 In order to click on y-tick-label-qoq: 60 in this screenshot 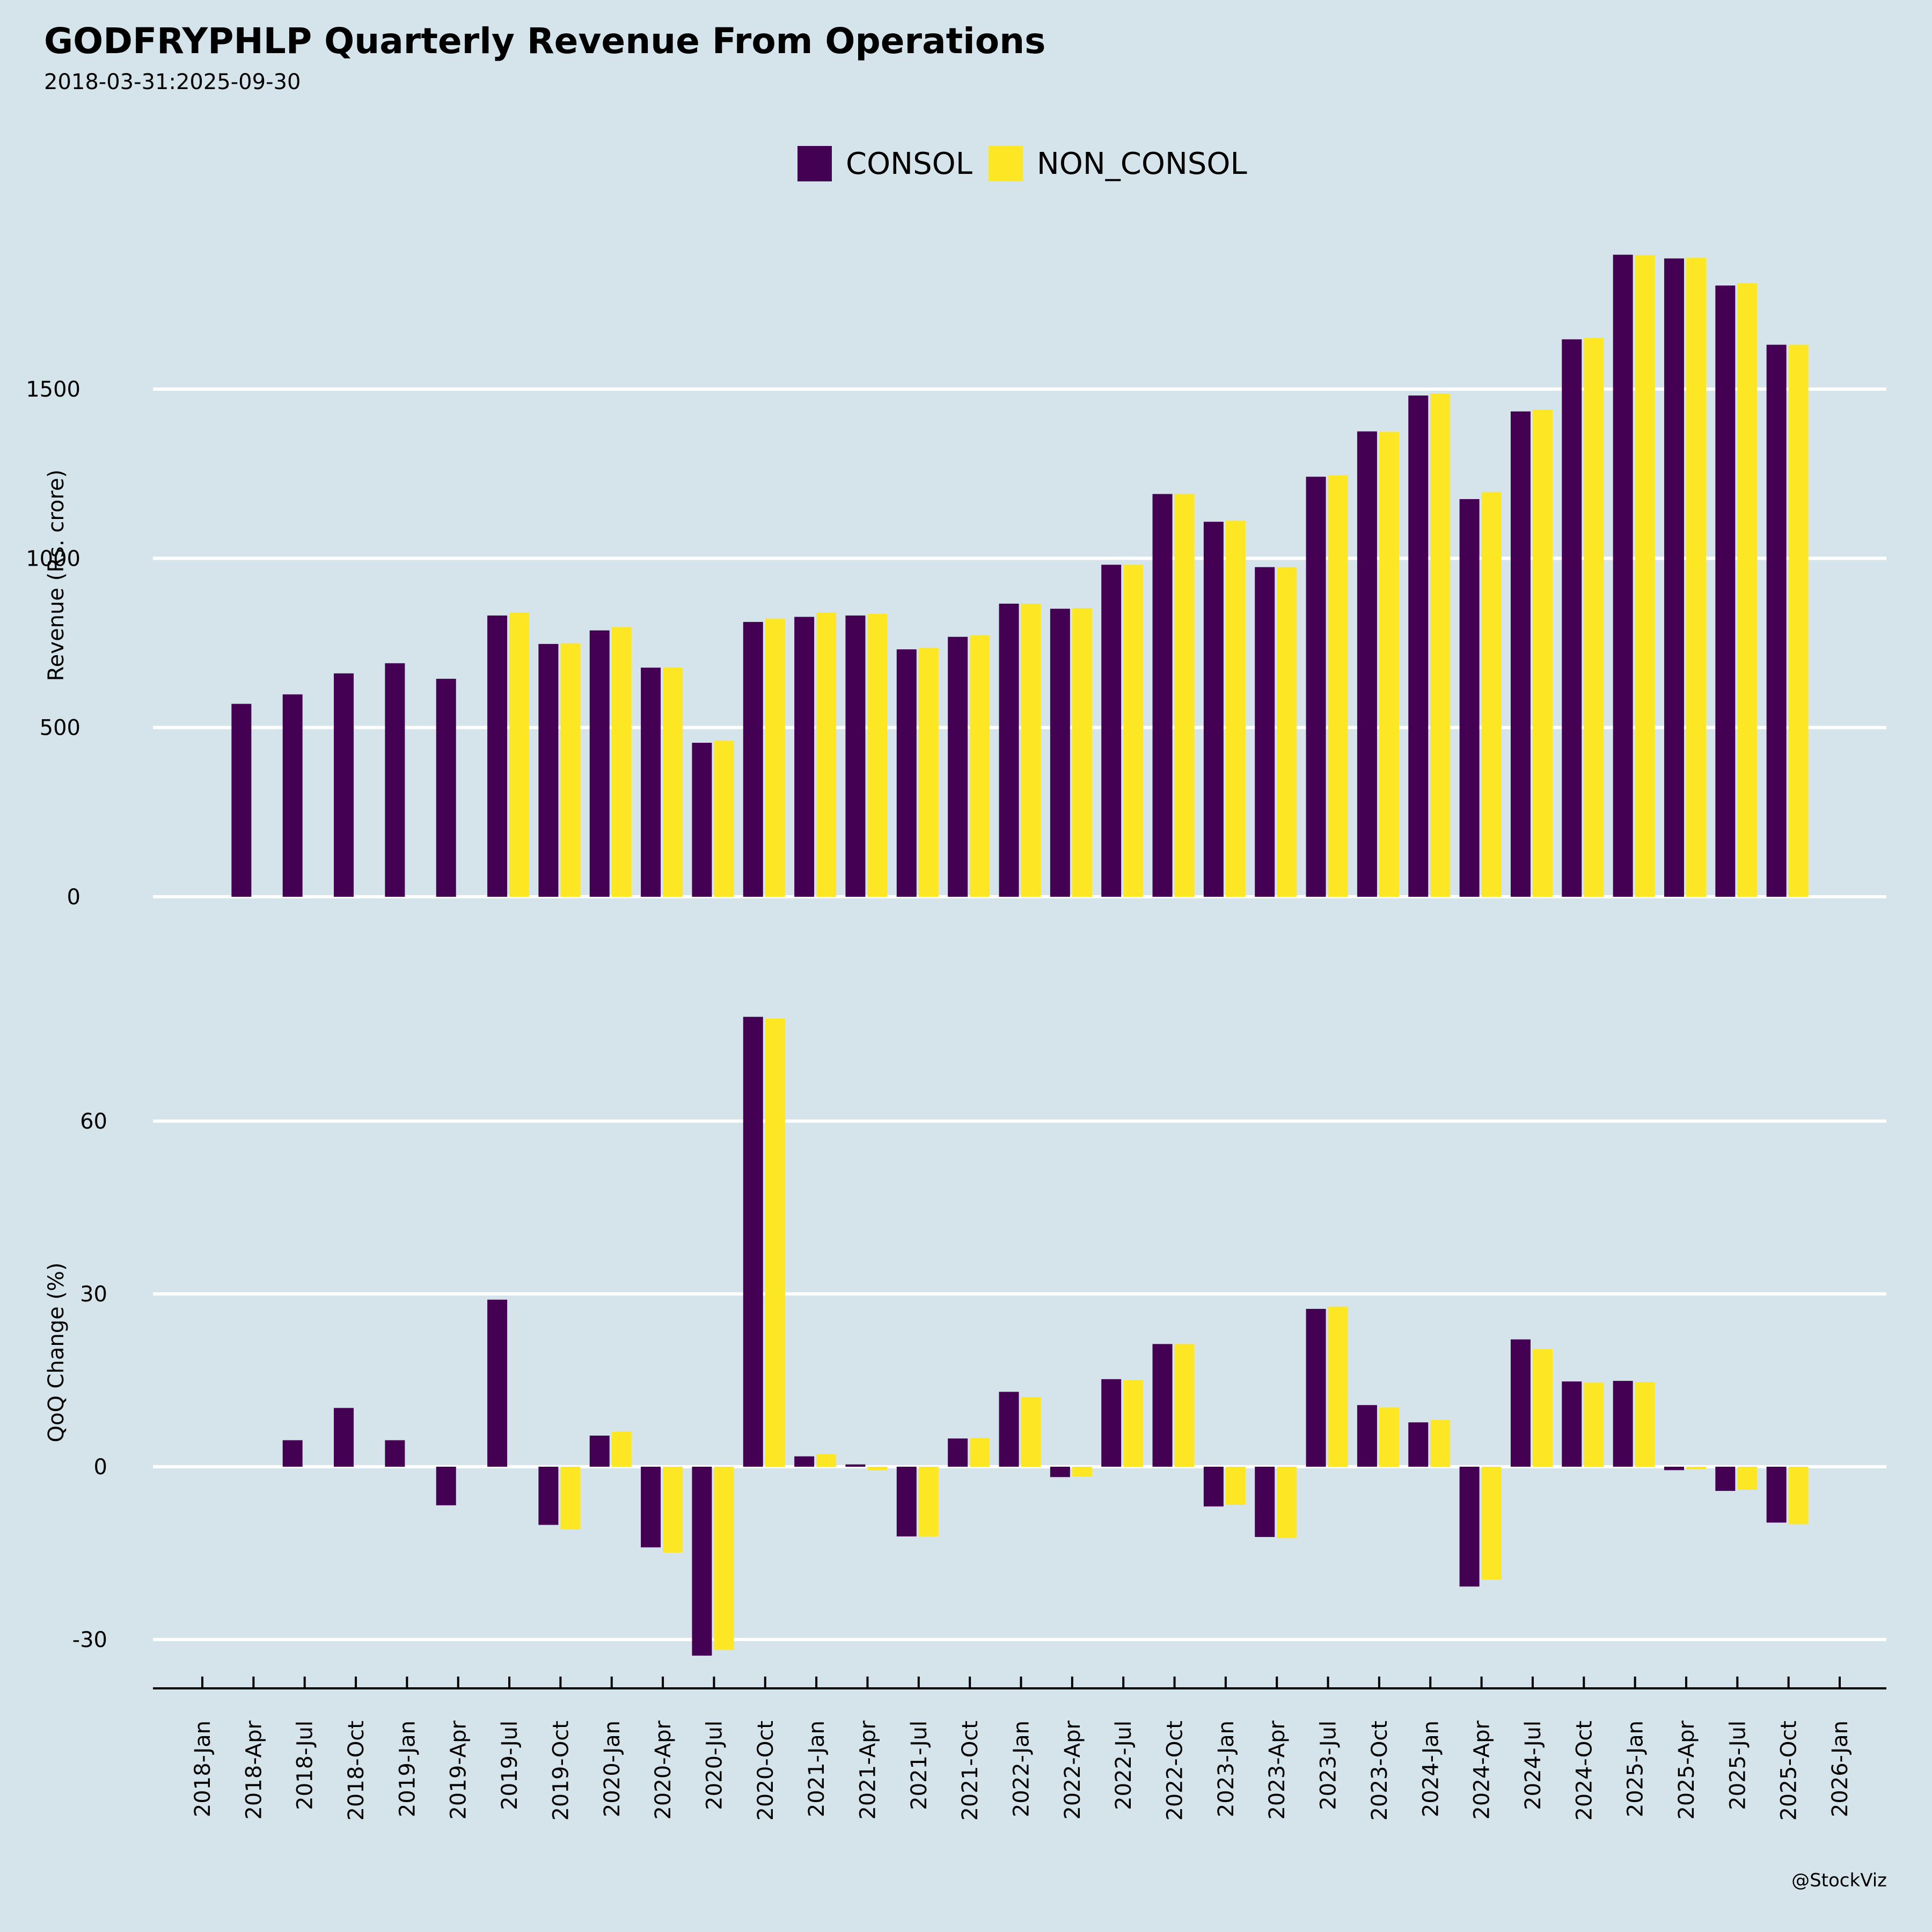, I will do `click(93, 1121)`.